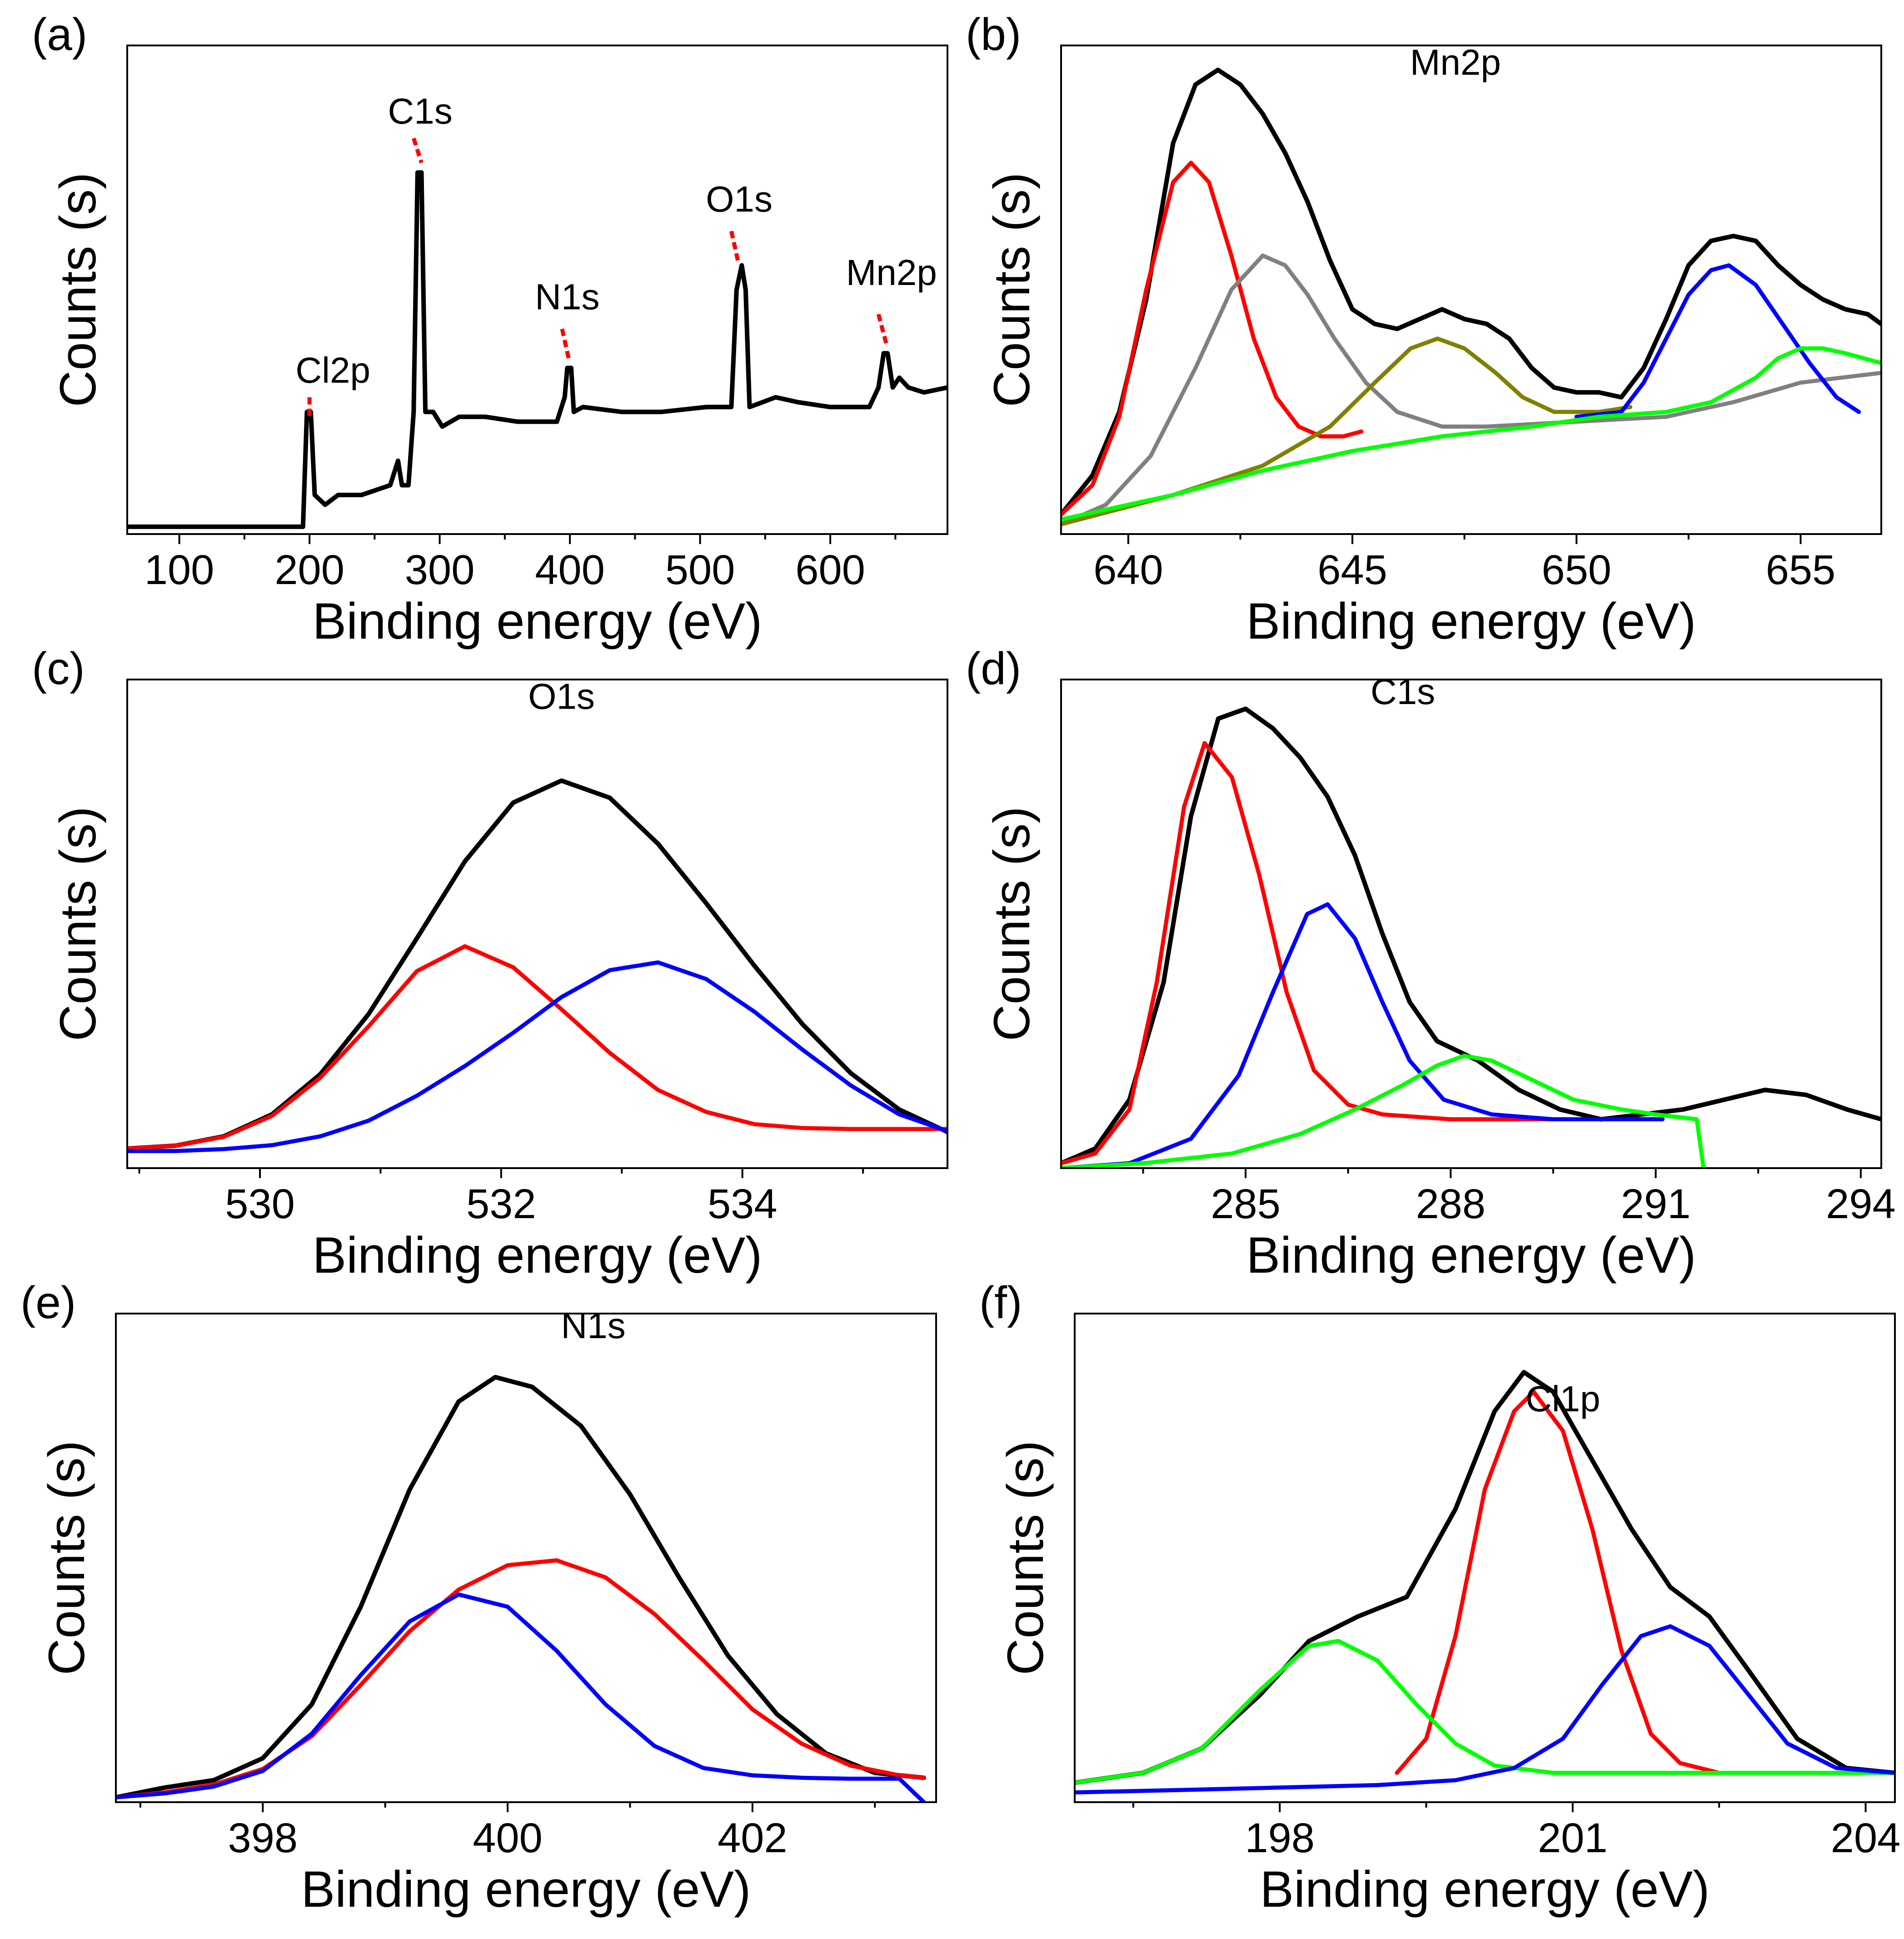 This screenshot has width=1904, height=1939. What do you see at coordinates (1246, 1204) in the screenshot?
I see `x-tick-label: 285` at bounding box center [1246, 1204].